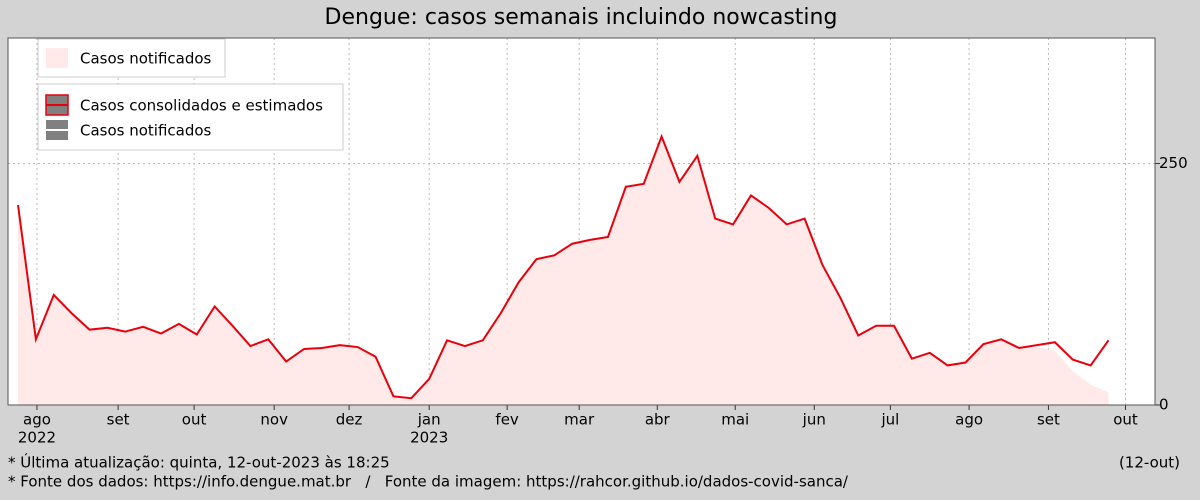 The image size is (1200, 500). What do you see at coordinates (735, 420) in the screenshot?
I see `x-tick-label: mai` at bounding box center [735, 420].